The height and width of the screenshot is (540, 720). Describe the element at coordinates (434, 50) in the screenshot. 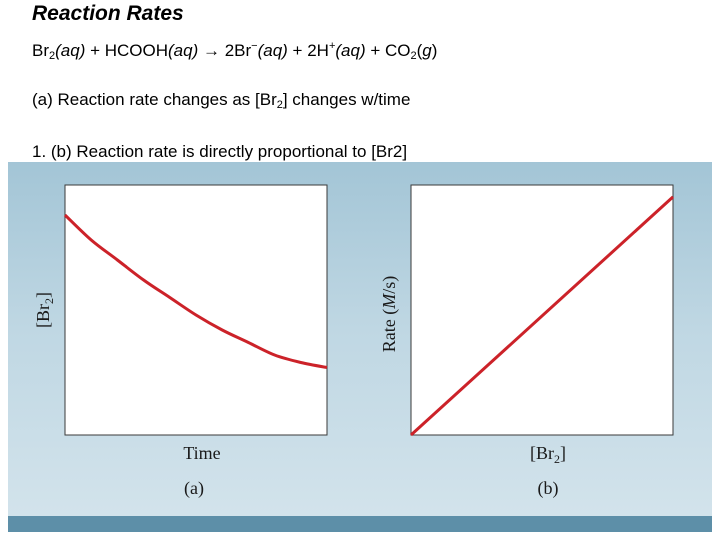

I see `eq-part: )` at that location.